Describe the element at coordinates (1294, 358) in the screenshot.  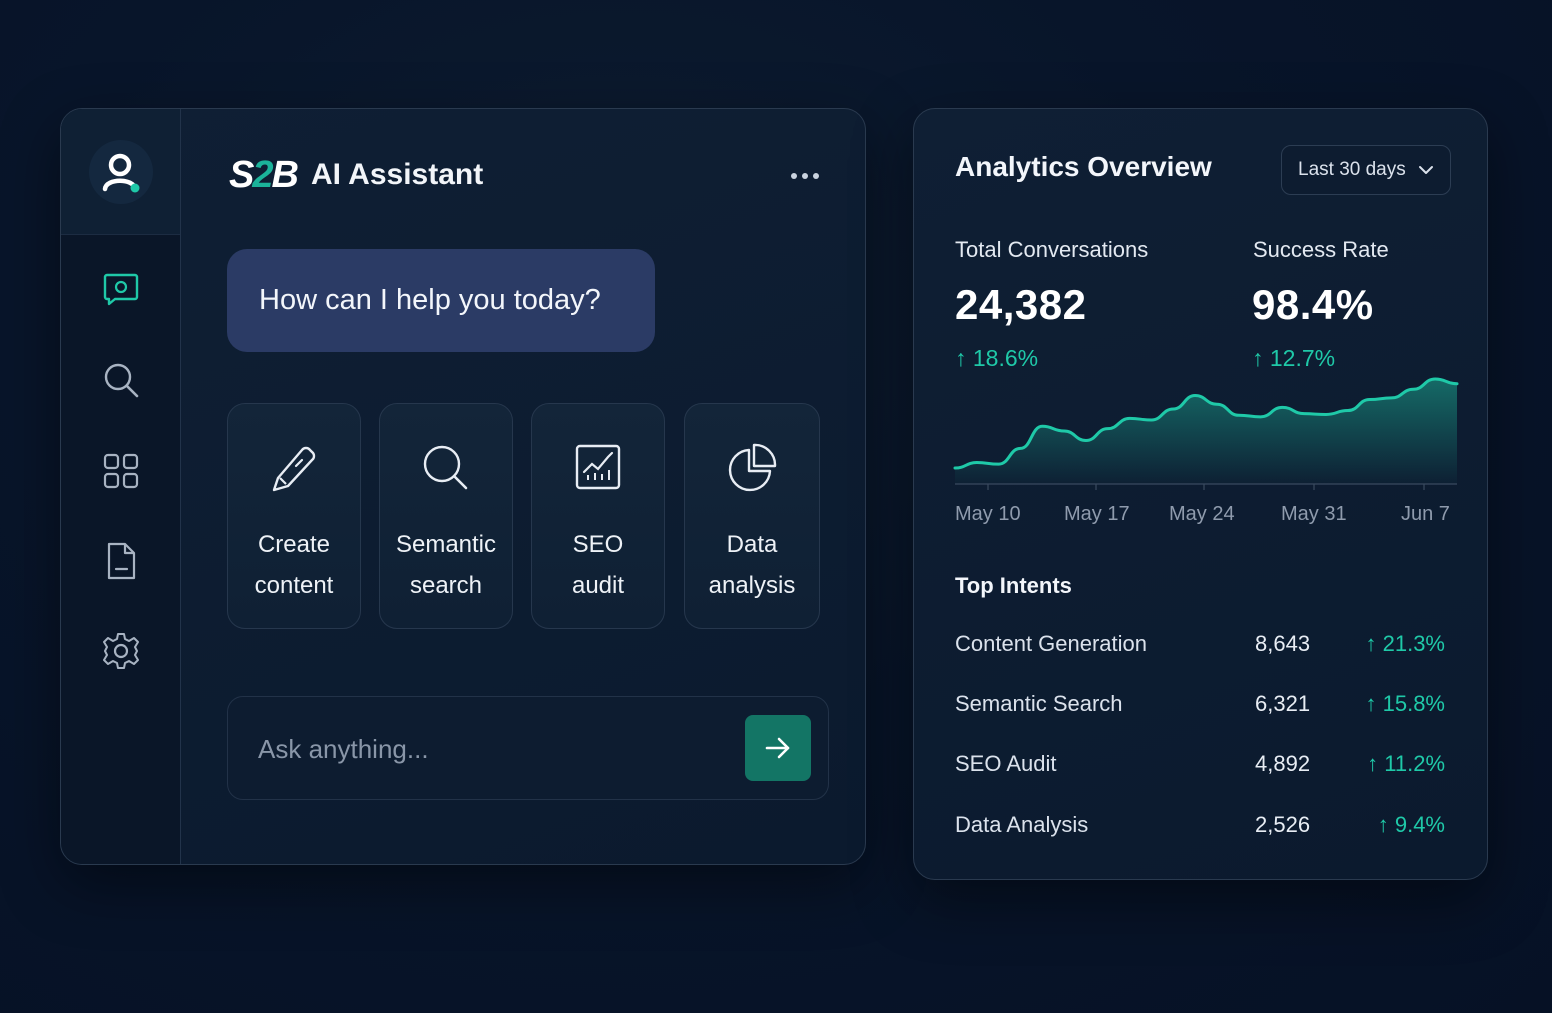
I see `stat-delta-success-rate: ↑ 12.7%` at that location.